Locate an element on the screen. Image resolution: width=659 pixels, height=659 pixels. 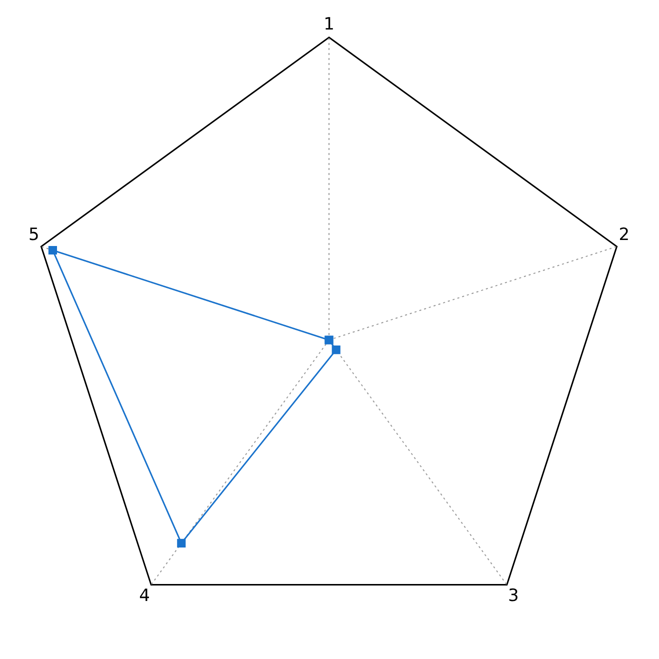
spoke-label: 5 is located at coordinates (34, 235).